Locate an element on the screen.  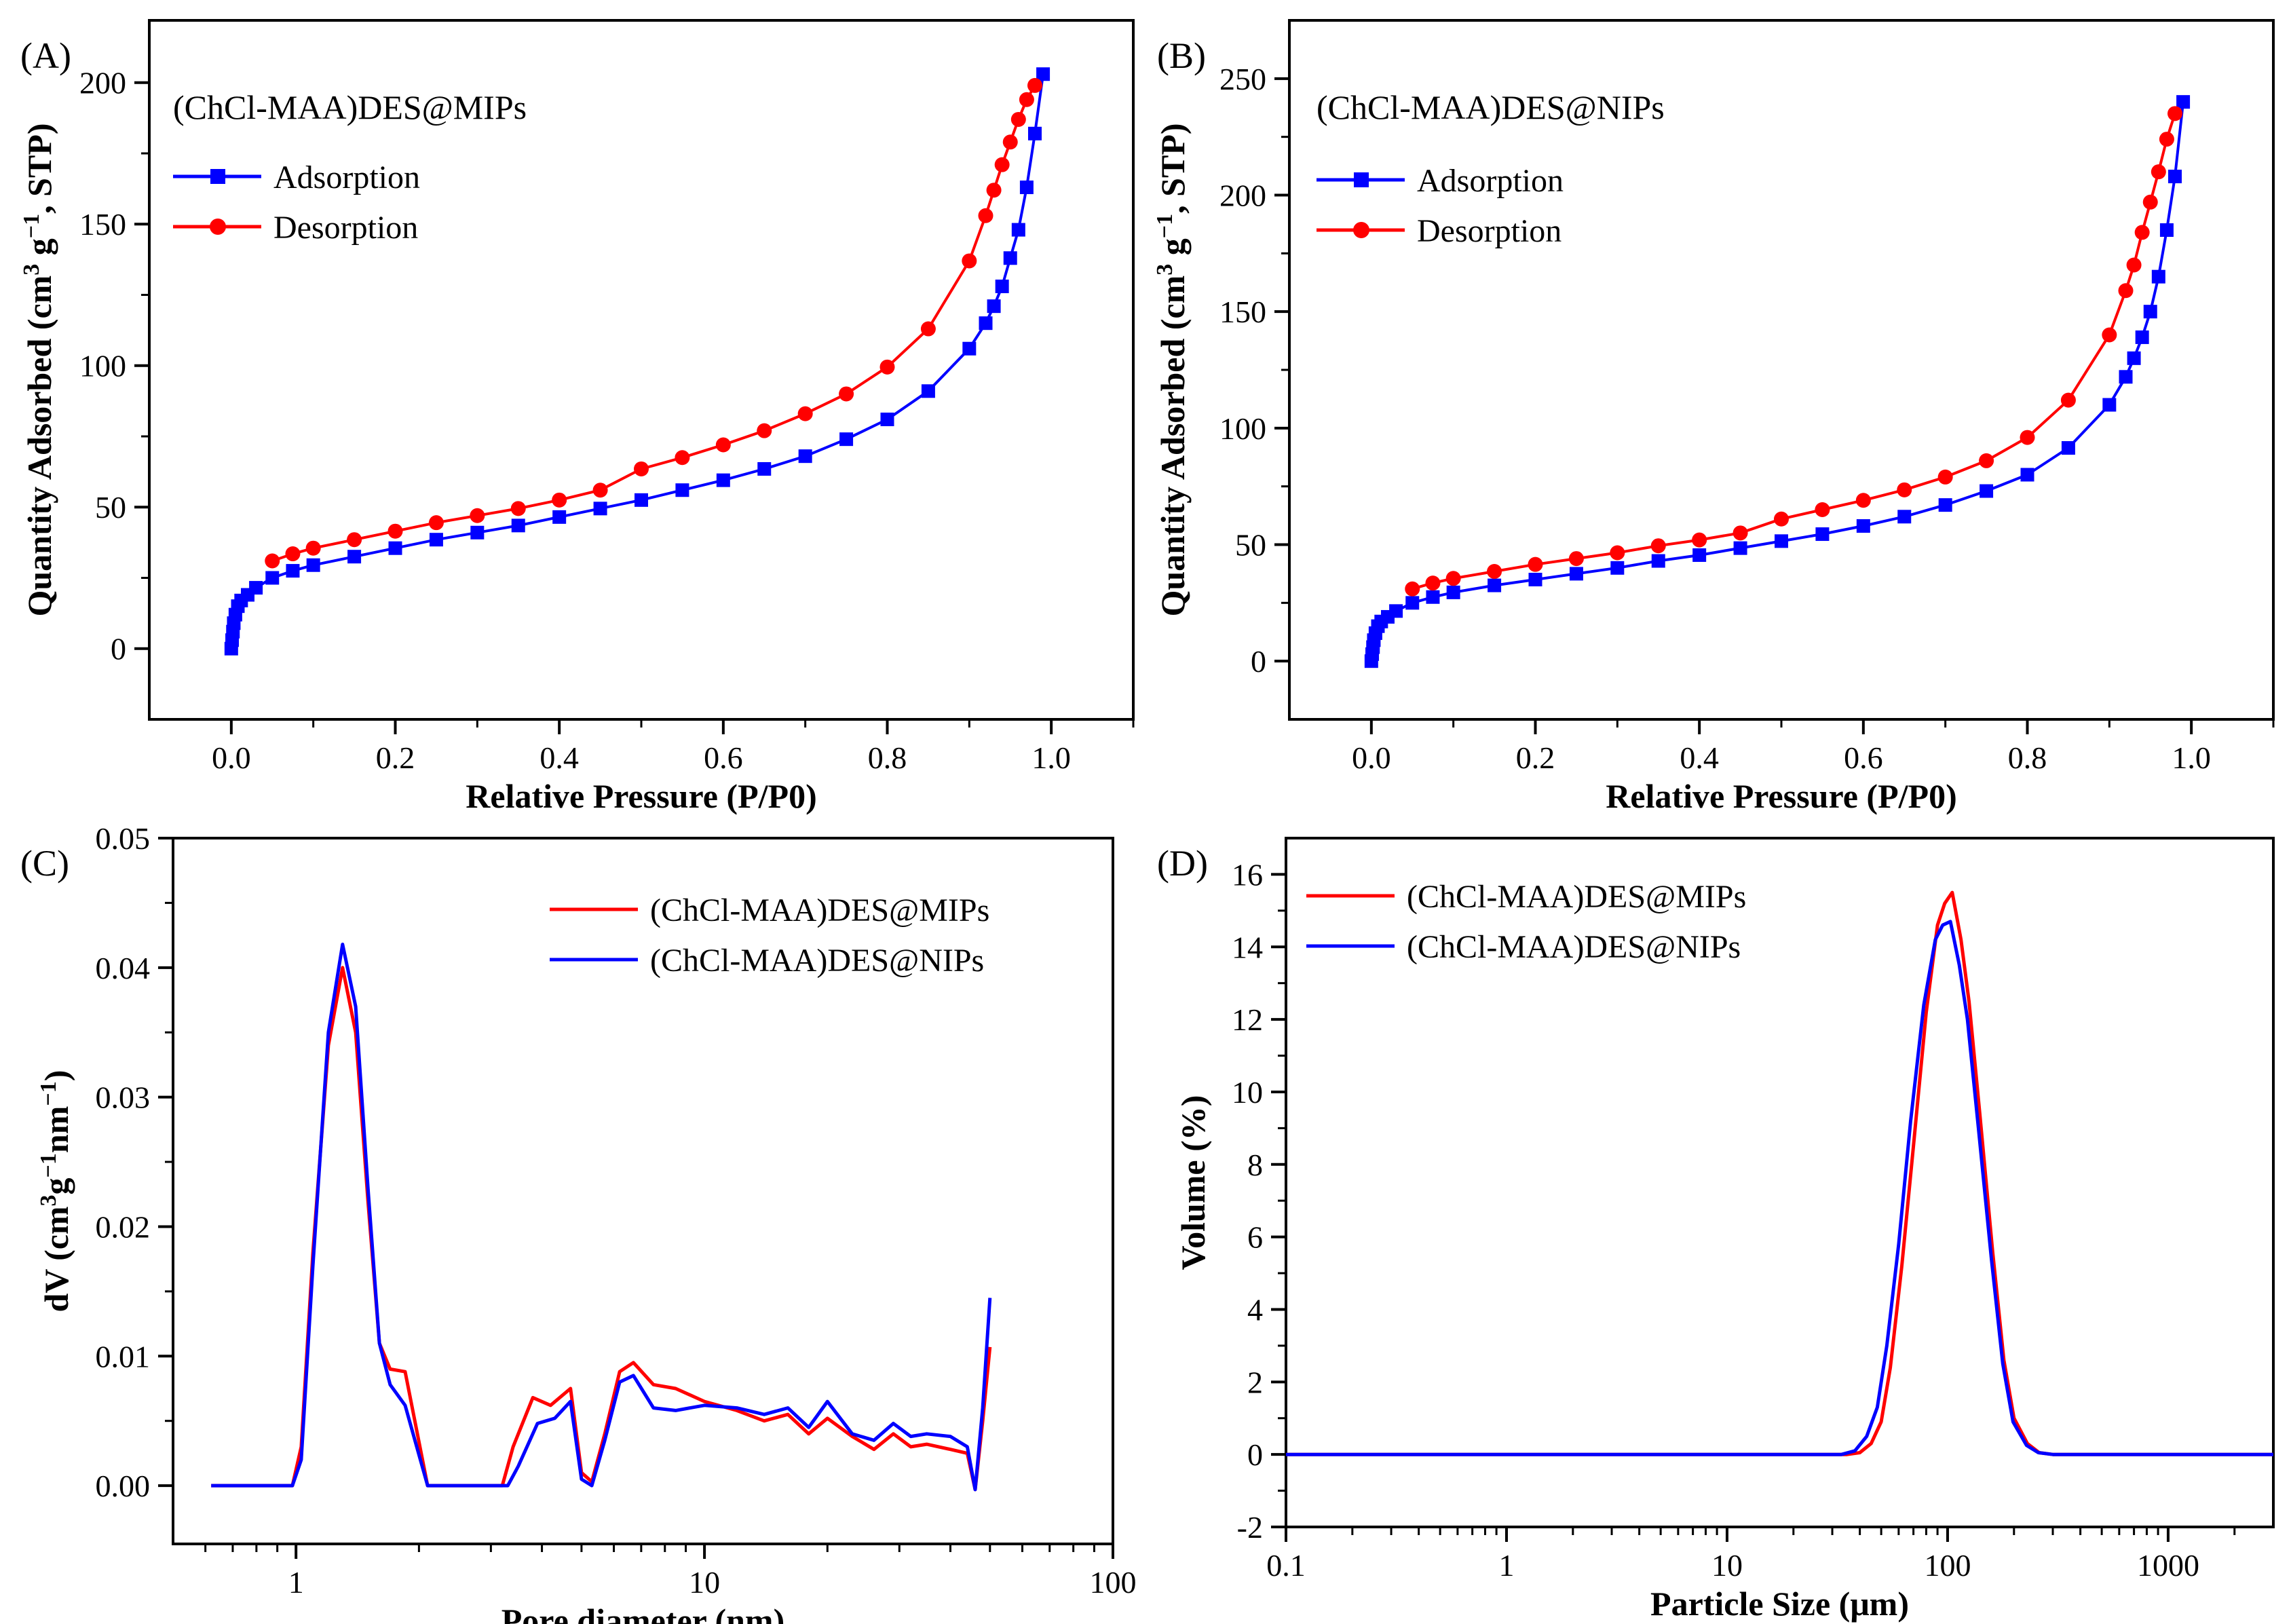
legend-label: (ChCl-MAA)DES@MIPs is located at coordinates (1576, 897).